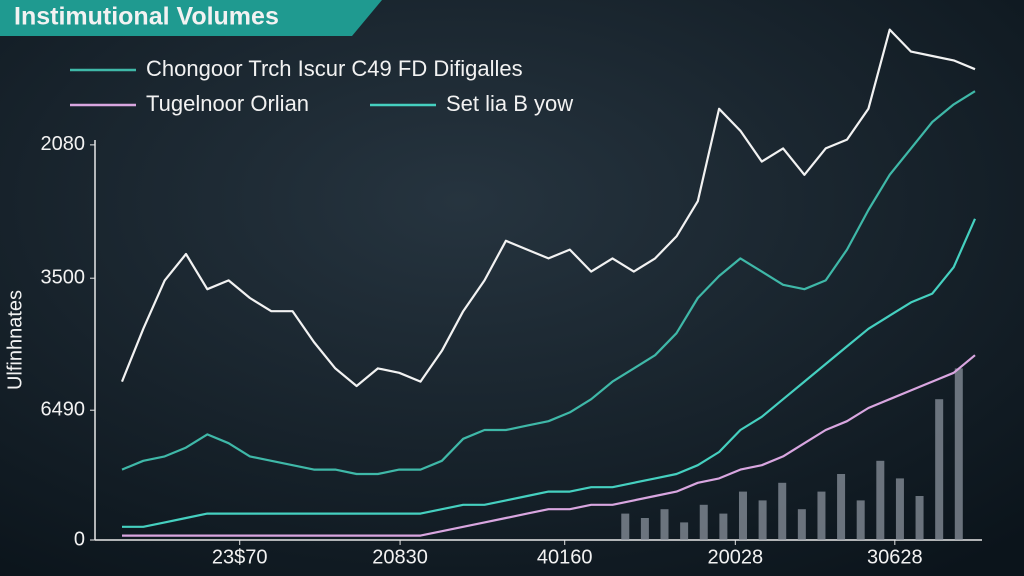  I want to click on legend-label: Set lia B yow, so click(509, 103).